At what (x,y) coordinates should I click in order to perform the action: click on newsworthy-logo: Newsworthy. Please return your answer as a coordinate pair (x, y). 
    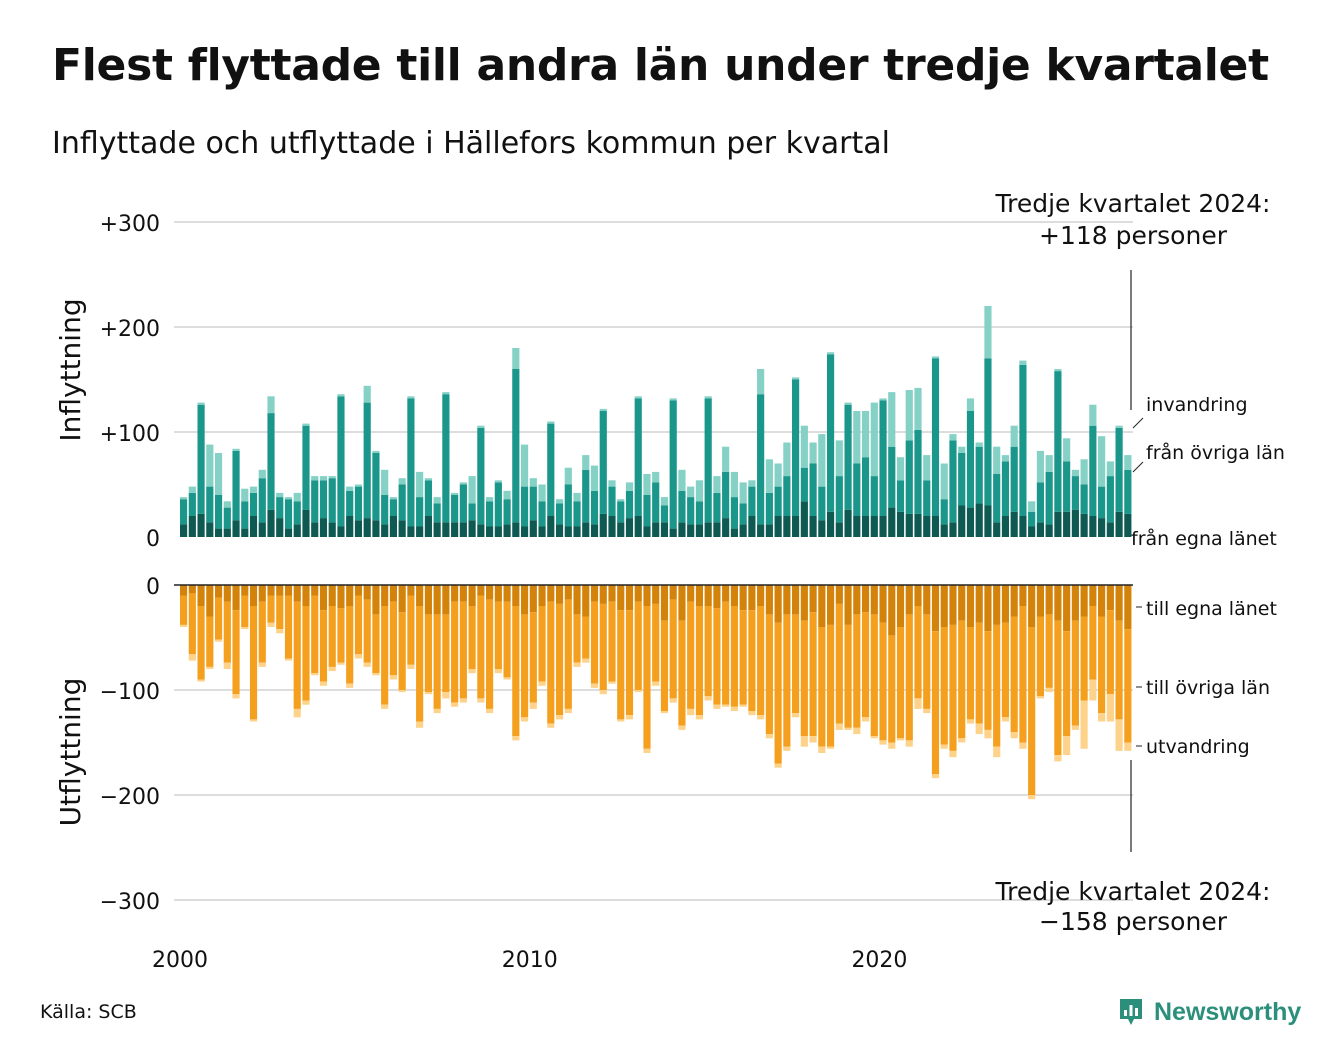
    Looking at the image, I should click on (1209, 1012).